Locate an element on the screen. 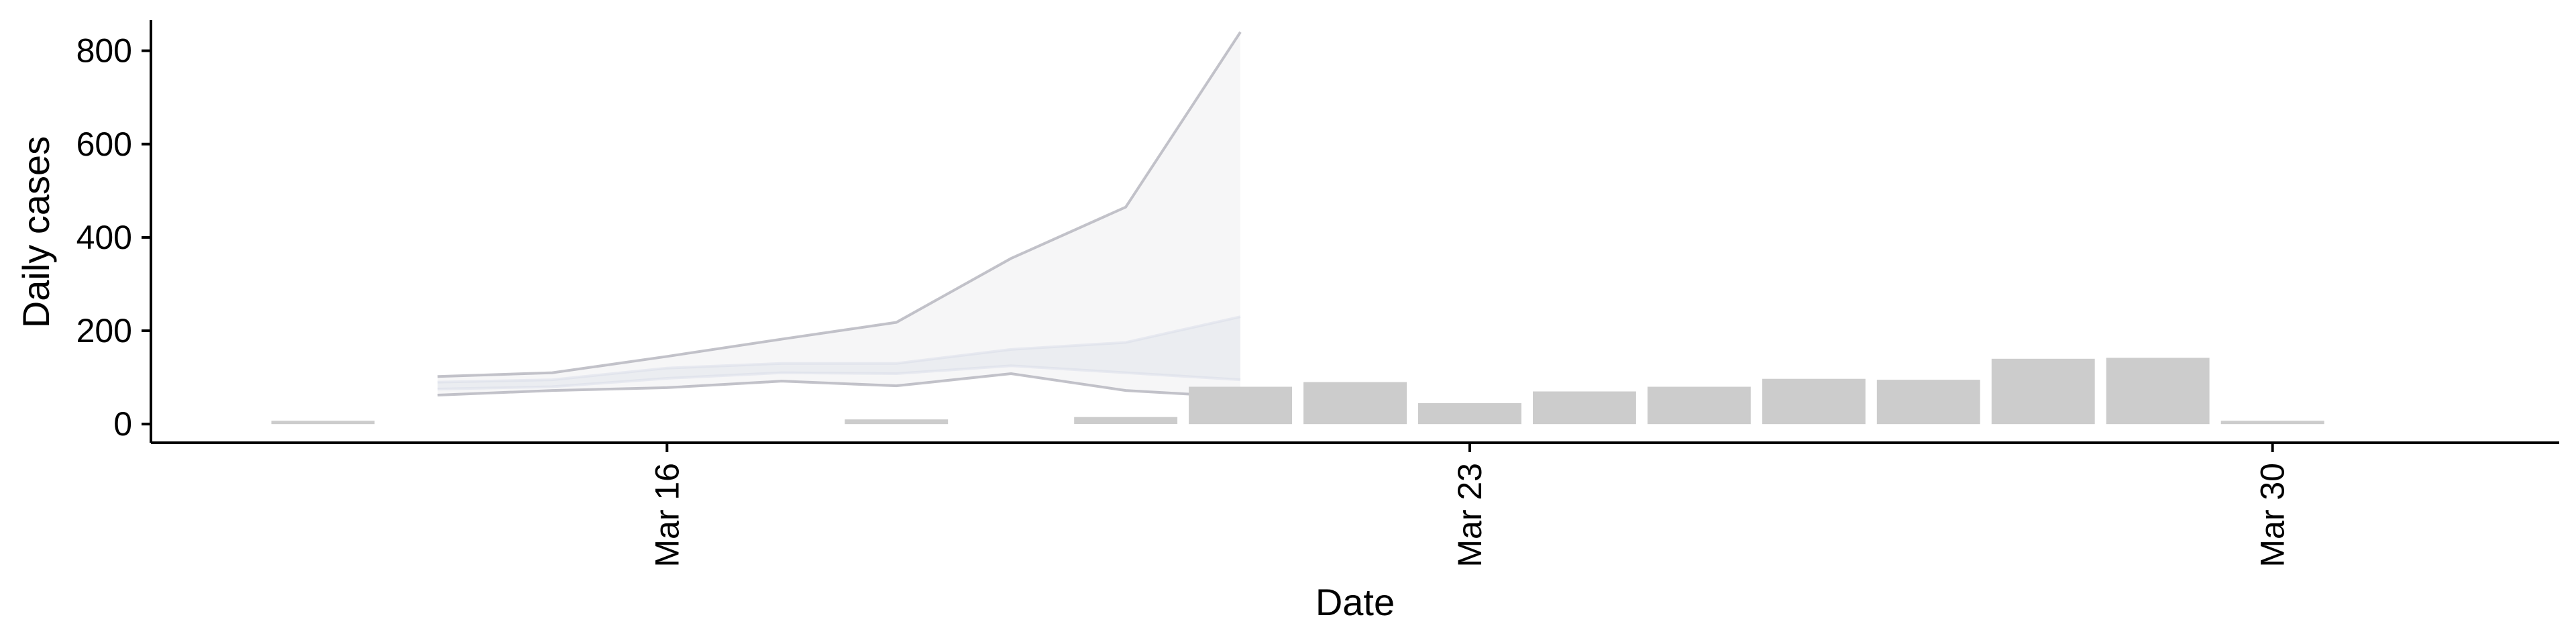  y-tick-label-600: 600 is located at coordinates (104, 144).